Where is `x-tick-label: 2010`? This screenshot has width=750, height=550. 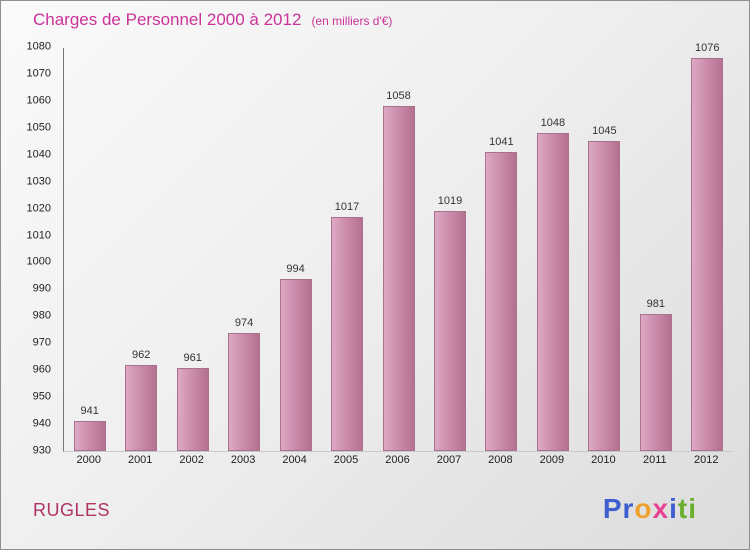 x-tick-label: 2010 is located at coordinates (603, 460).